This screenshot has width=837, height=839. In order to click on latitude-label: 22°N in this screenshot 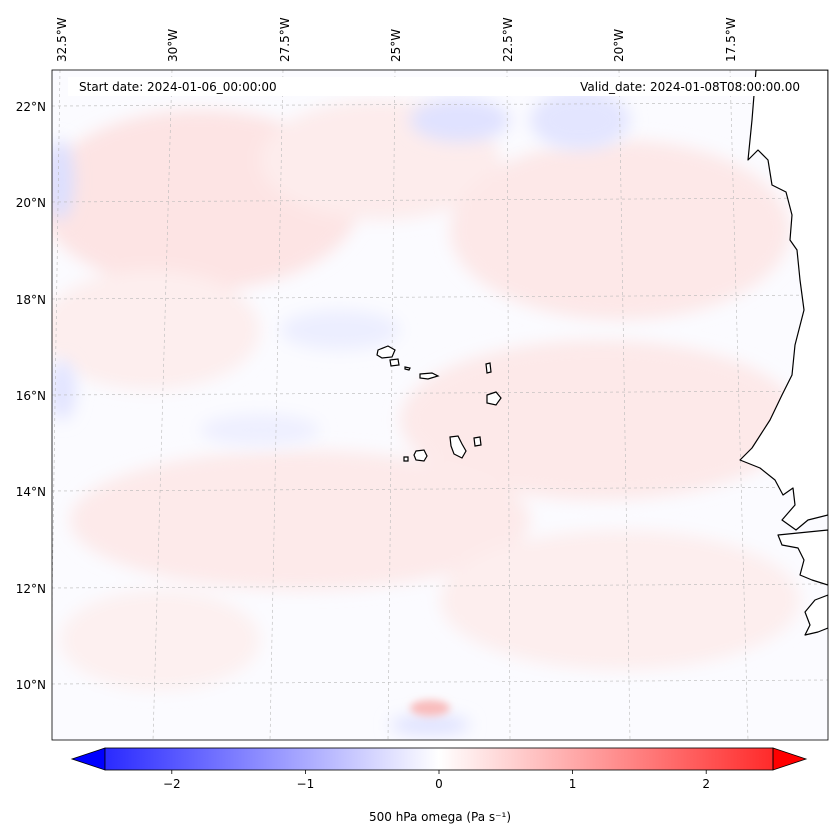, I will do `click(31, 107)`.